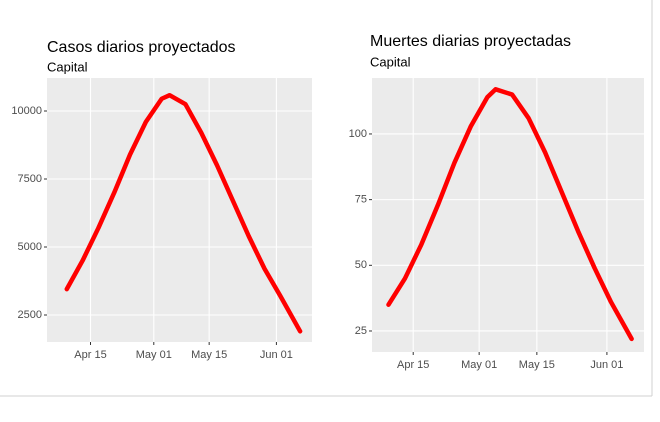  What do you see at coordinates (361, 331) in the screenshot?
I see `y-tick-label: 25` at bounding box center [361, 331].